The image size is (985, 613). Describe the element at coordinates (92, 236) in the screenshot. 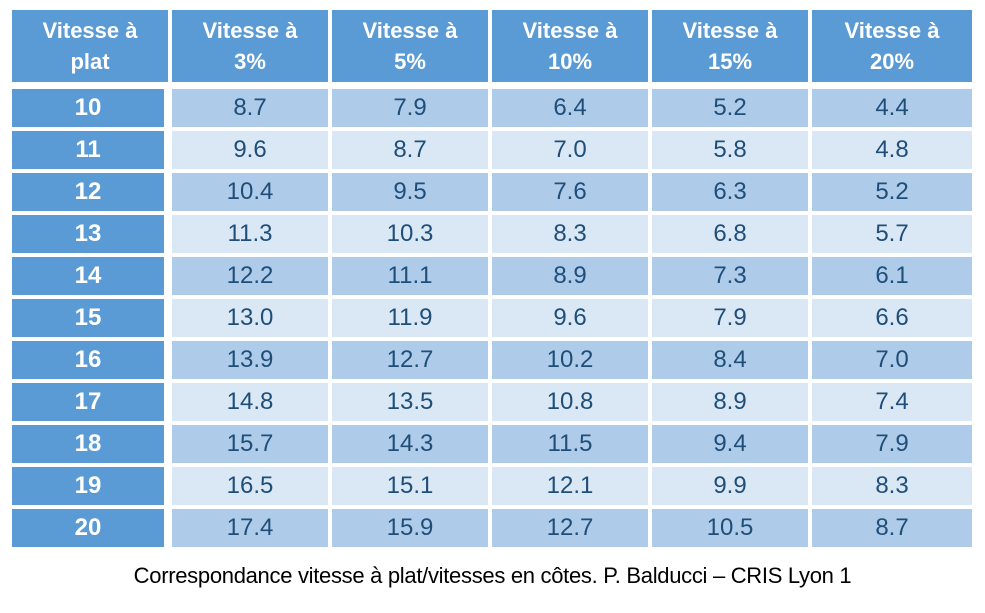

I see `row-header-cell: 13` at that location.